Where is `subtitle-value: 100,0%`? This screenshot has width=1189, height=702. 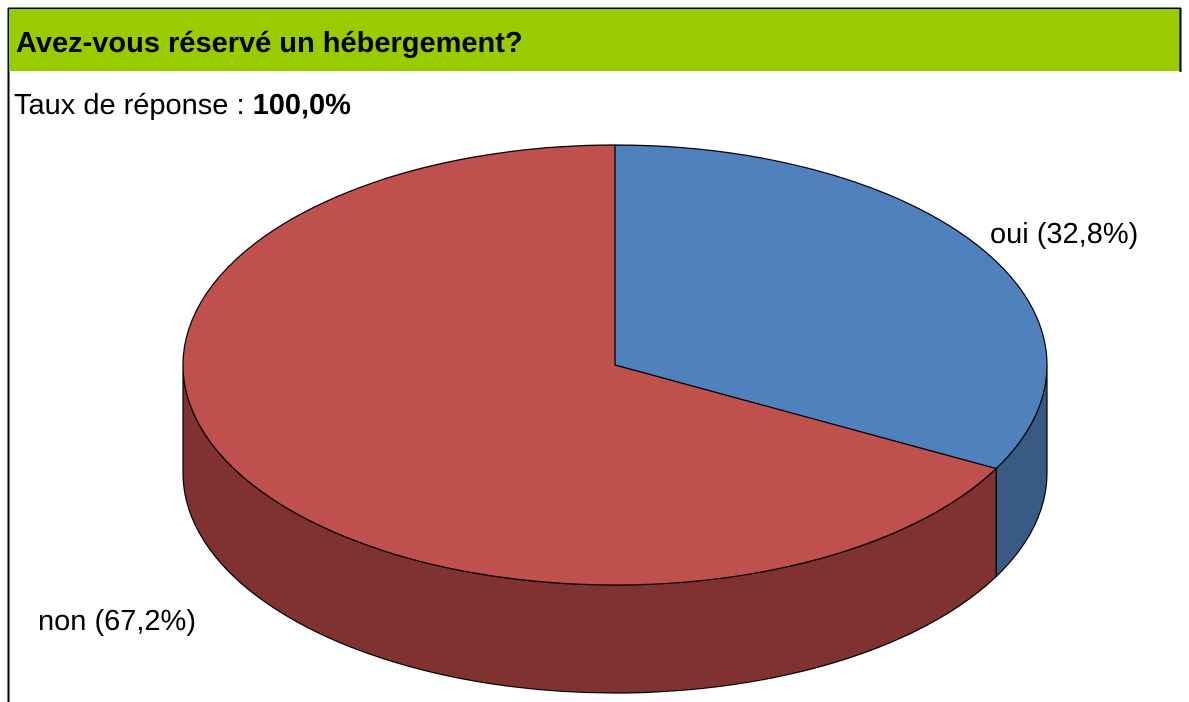
subtitle-value: 100,0% is located at coordinates (302, 105).